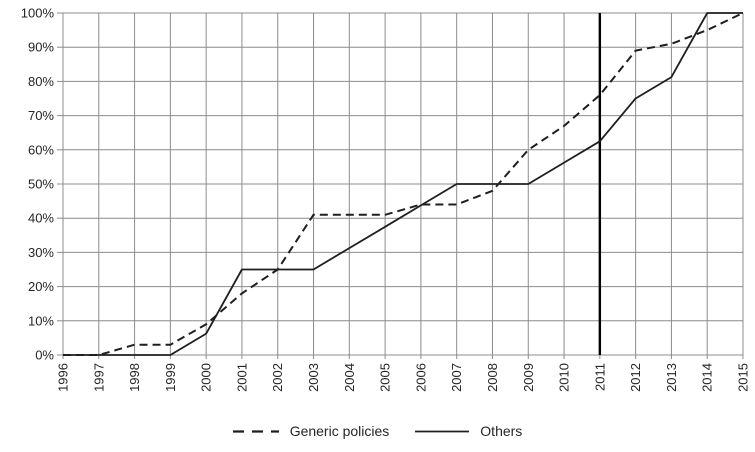 The width and height of the screenshot is (755, 452). I want to click on x-tick-label: 1999, so click(170, 377).